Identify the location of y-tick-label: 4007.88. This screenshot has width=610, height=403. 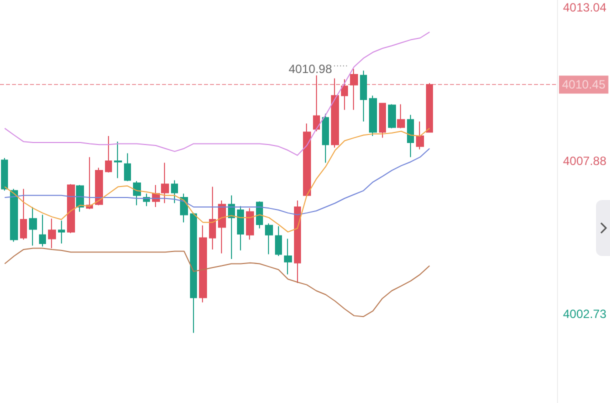
(585, 161).